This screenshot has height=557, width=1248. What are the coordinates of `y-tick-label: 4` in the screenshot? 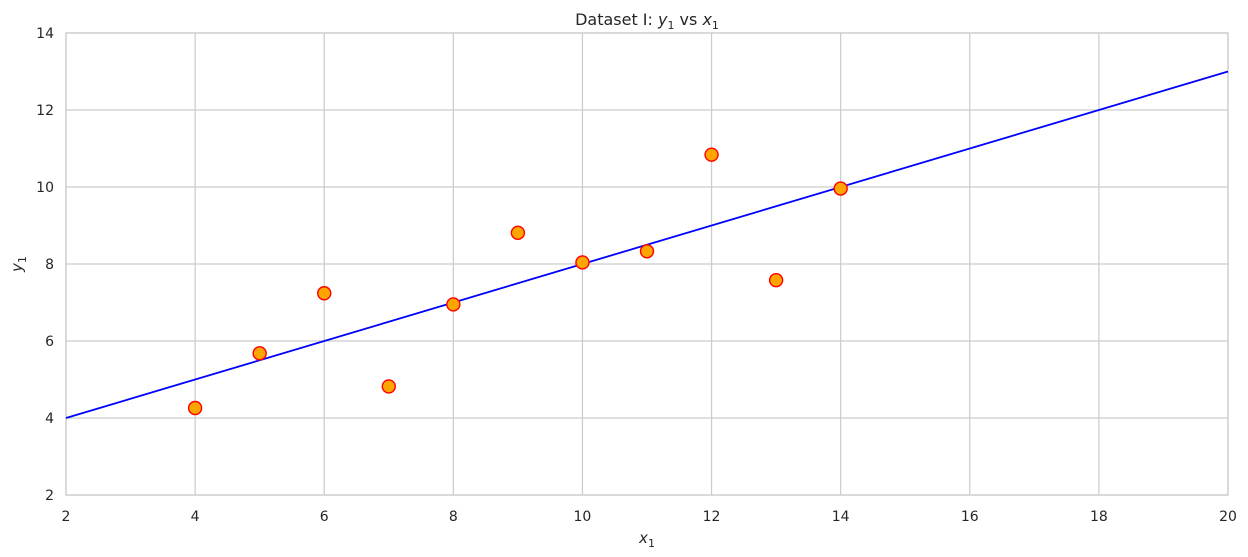 It's located at (49, 419).